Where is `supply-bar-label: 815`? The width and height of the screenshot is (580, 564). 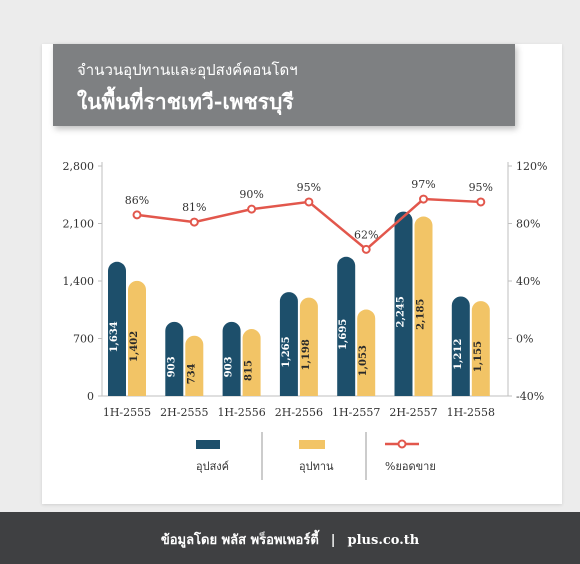 supply-bar-label: 815 is located at coordinates (249, 370).